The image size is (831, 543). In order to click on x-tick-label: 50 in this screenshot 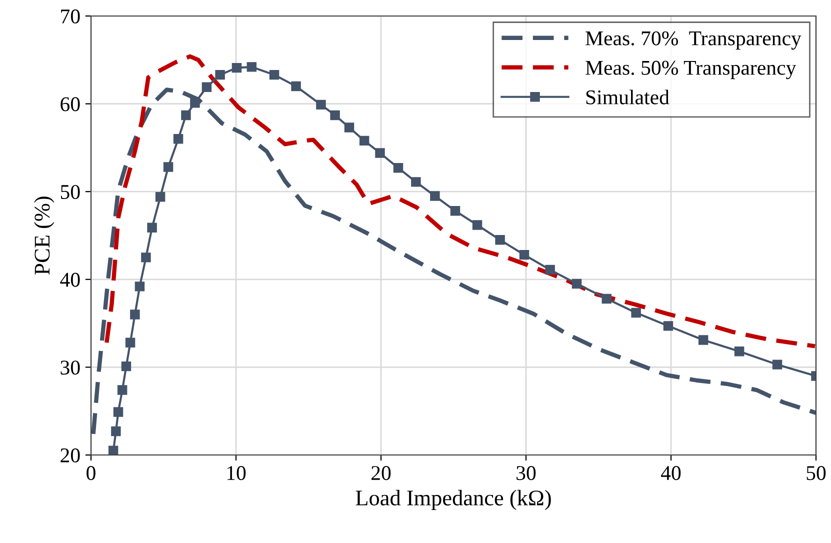, I will do `click(816, 473)`.